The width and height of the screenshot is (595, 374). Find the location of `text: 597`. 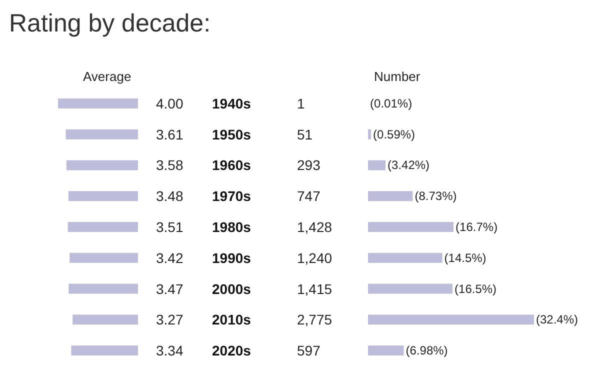

text: 597 is located at coordinates (309, 350).